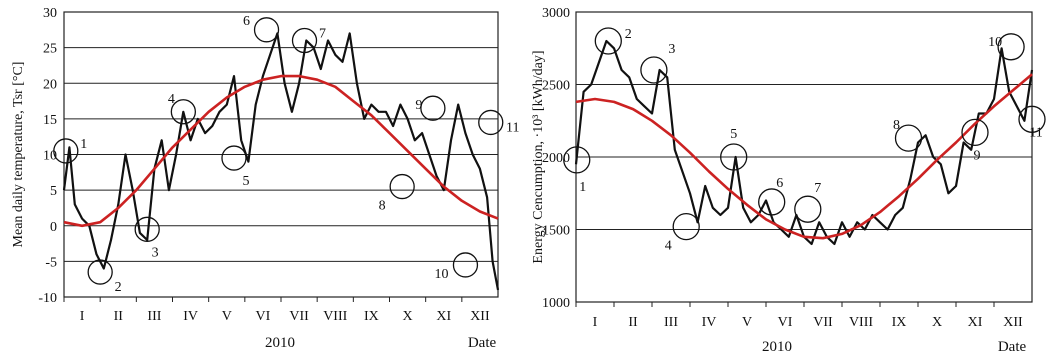  I want to click on y-axis-label: Energy Cencumption, ·10³ [kWh/day], so click(538, 156).